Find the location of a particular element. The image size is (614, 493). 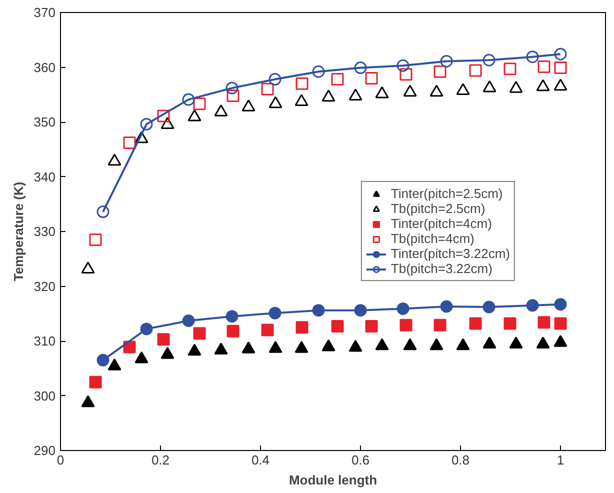

y-tick-label: 360 is located at coordinates (45, 67).